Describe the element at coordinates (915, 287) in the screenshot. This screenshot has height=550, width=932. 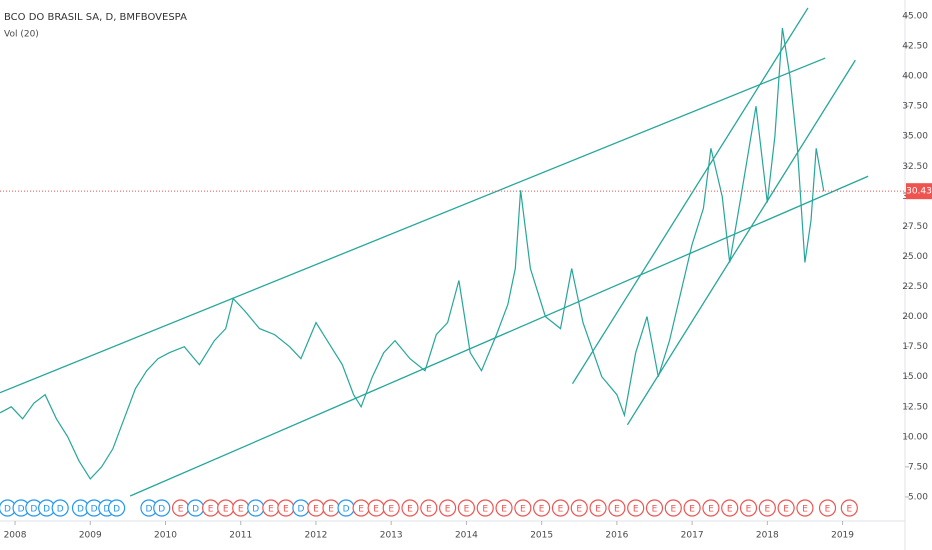
I see `y-tick-label: 22.50` at that location.